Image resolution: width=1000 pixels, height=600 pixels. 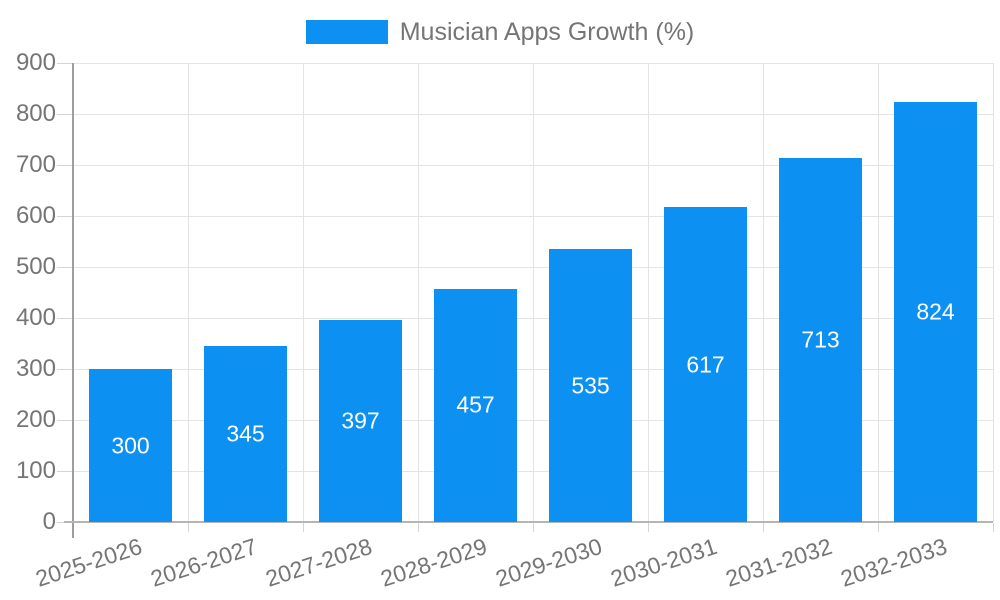 I want to click on bar: 300, so click(x=130, y=445).